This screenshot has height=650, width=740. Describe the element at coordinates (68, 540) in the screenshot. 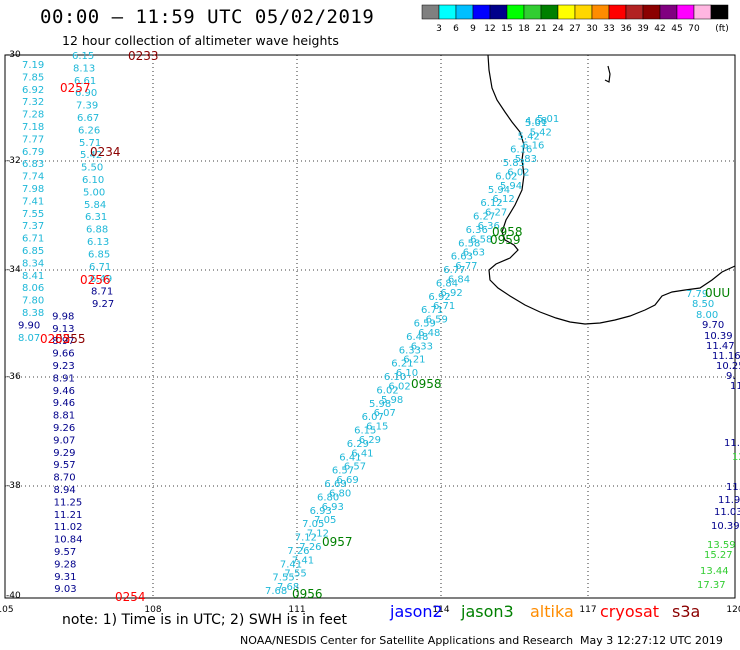

I see `swh-value: 10.84` at that location.